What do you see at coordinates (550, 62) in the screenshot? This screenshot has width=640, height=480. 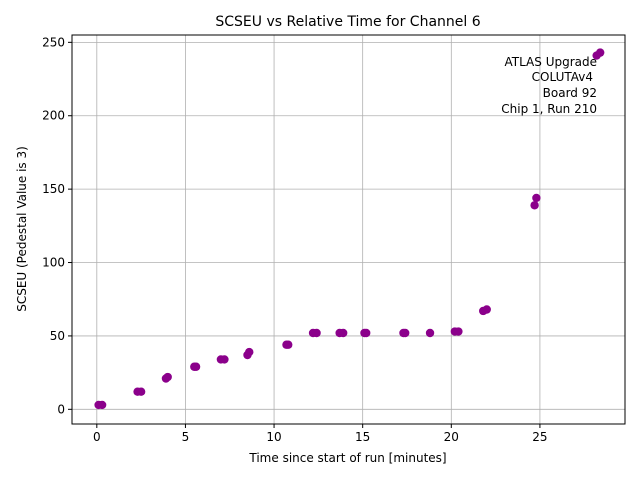 I see `annotation-line: ATLAS Upgrade` at bounding box center [550, 62].